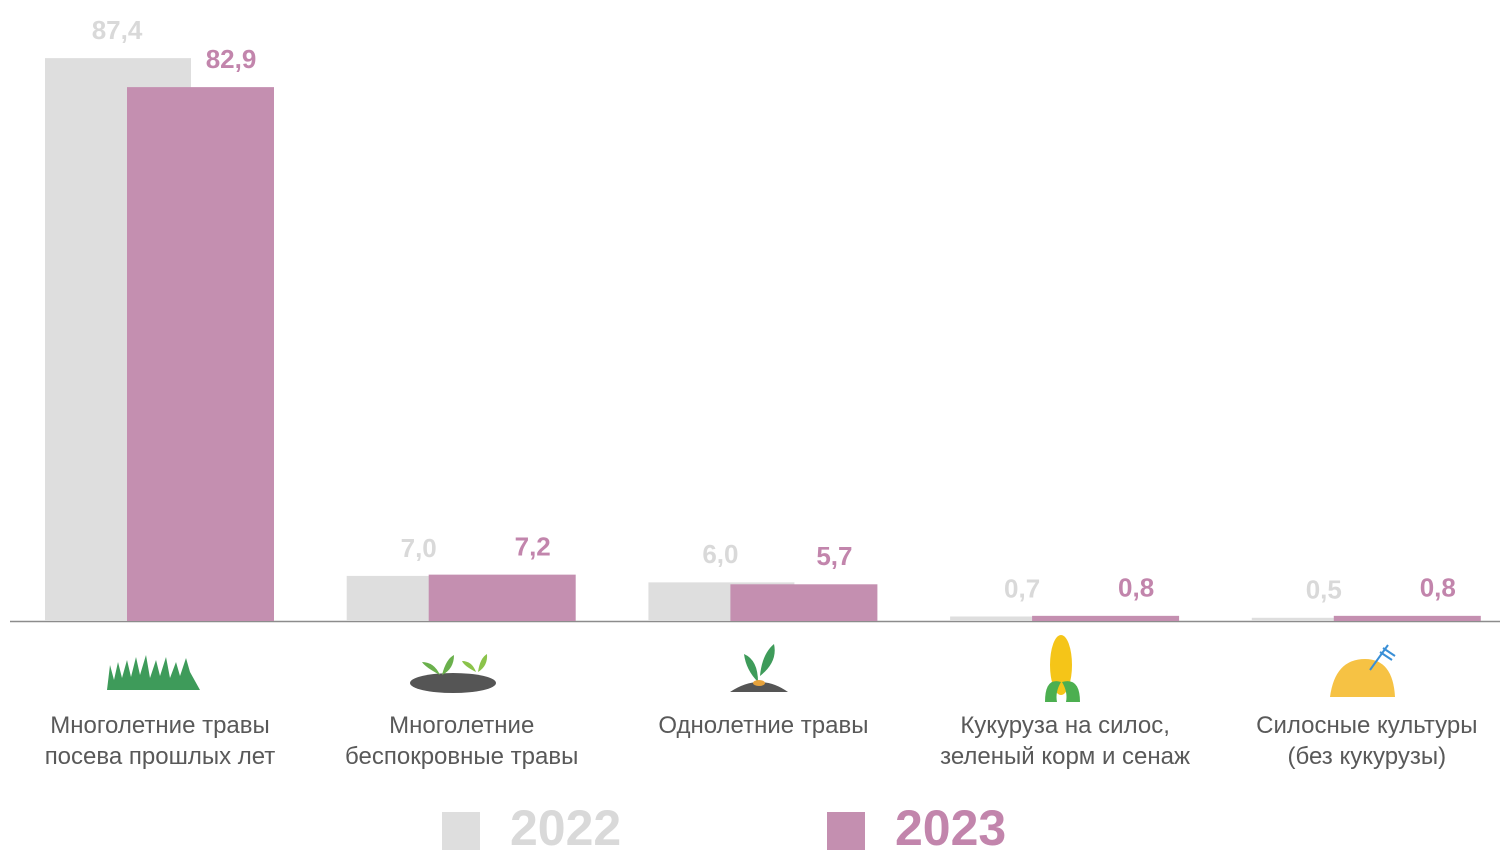  What do you see at coordinates (160, 741) in the screenshot?
I see `category-label: Многолетние травы посева прошлых лет` at bounding box center [160, 741].